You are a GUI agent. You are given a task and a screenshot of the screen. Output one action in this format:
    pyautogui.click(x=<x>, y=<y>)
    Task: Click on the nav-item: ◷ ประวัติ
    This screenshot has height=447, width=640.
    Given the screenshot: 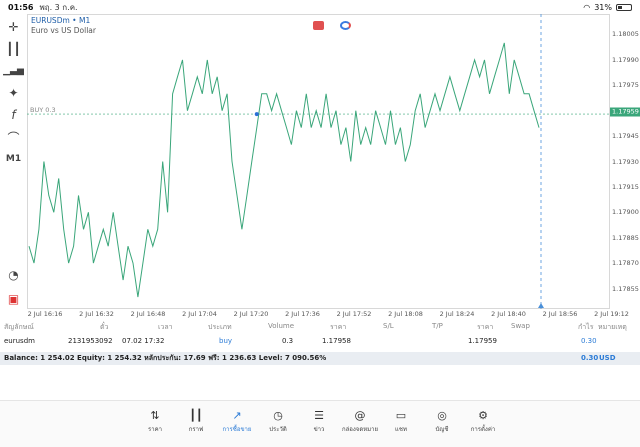 What is the action you would take?
    pyautogui.click(x=278, y=421)
    